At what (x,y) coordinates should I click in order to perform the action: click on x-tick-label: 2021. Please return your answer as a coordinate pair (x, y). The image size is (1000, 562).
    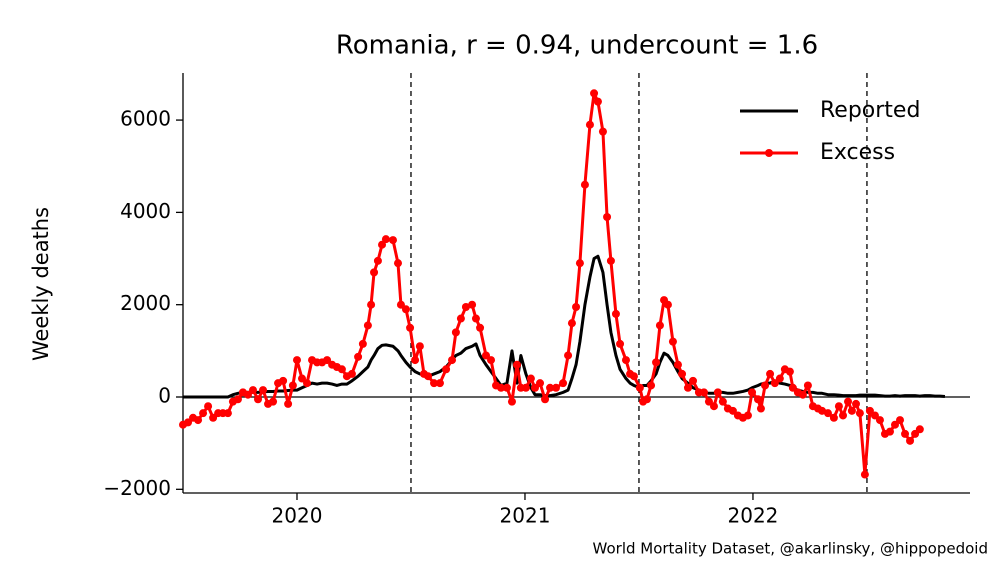
    Looking at the image, I should click on (525, 516).